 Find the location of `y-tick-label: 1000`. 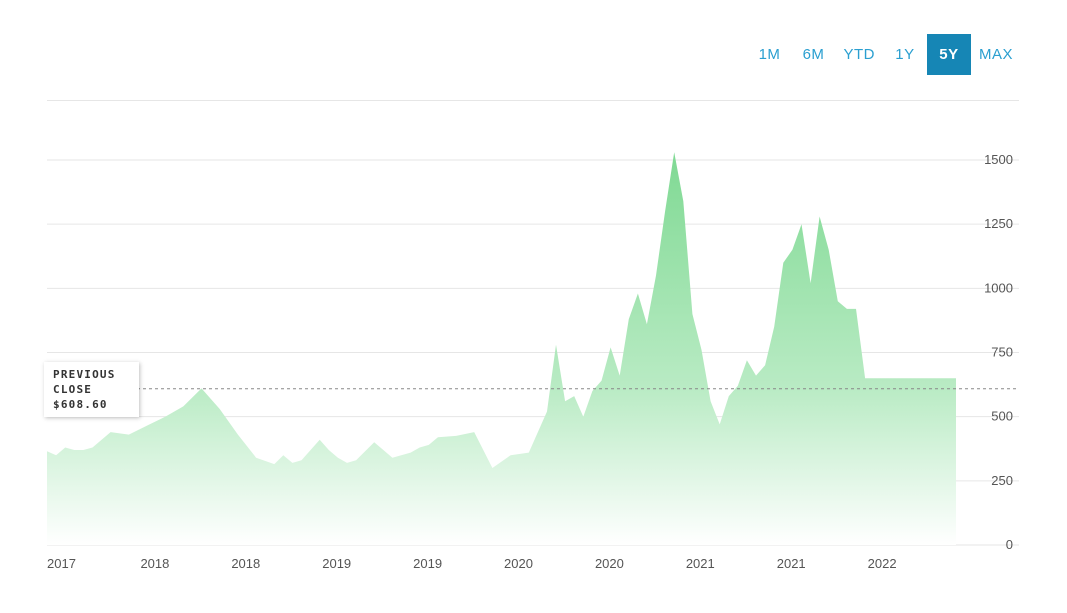

y-tick-label: 1000 is located at coordinates (998, 287).